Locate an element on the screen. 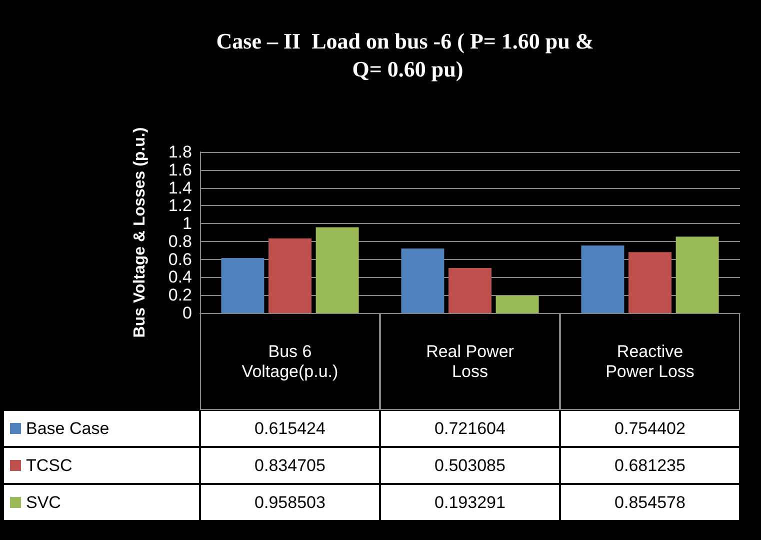  y-tick-label: 1.8 is located at coordinates (180, 152).